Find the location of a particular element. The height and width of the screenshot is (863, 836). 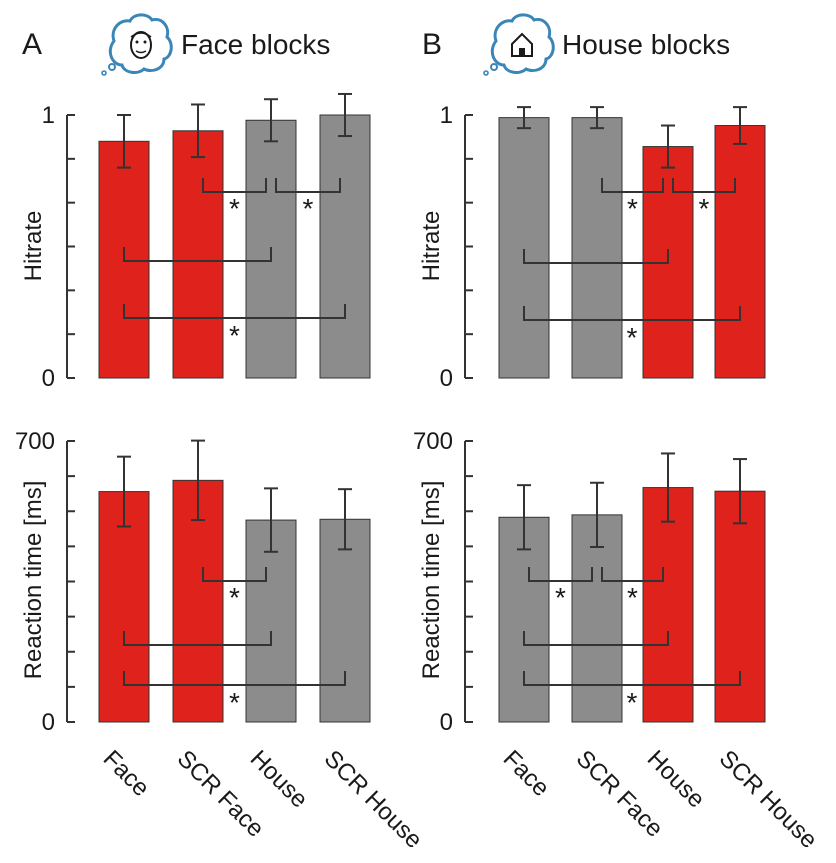

panel-a-title: Face blocks is located at coordinates (255, 44).